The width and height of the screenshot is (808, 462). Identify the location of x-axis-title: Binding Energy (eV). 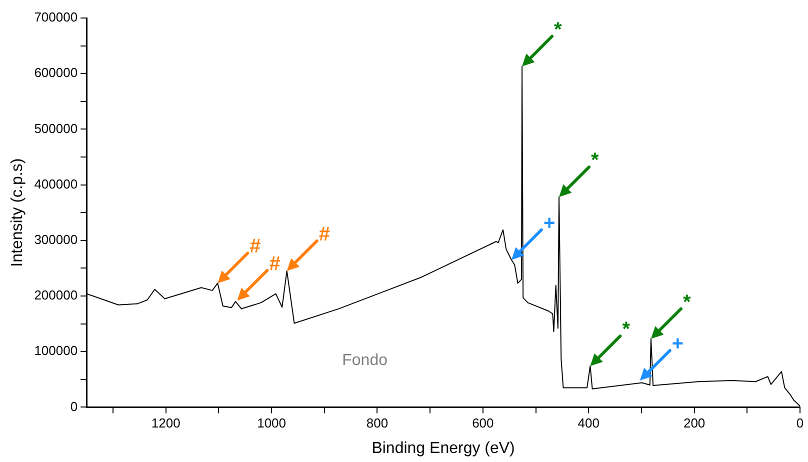
(443, 448).